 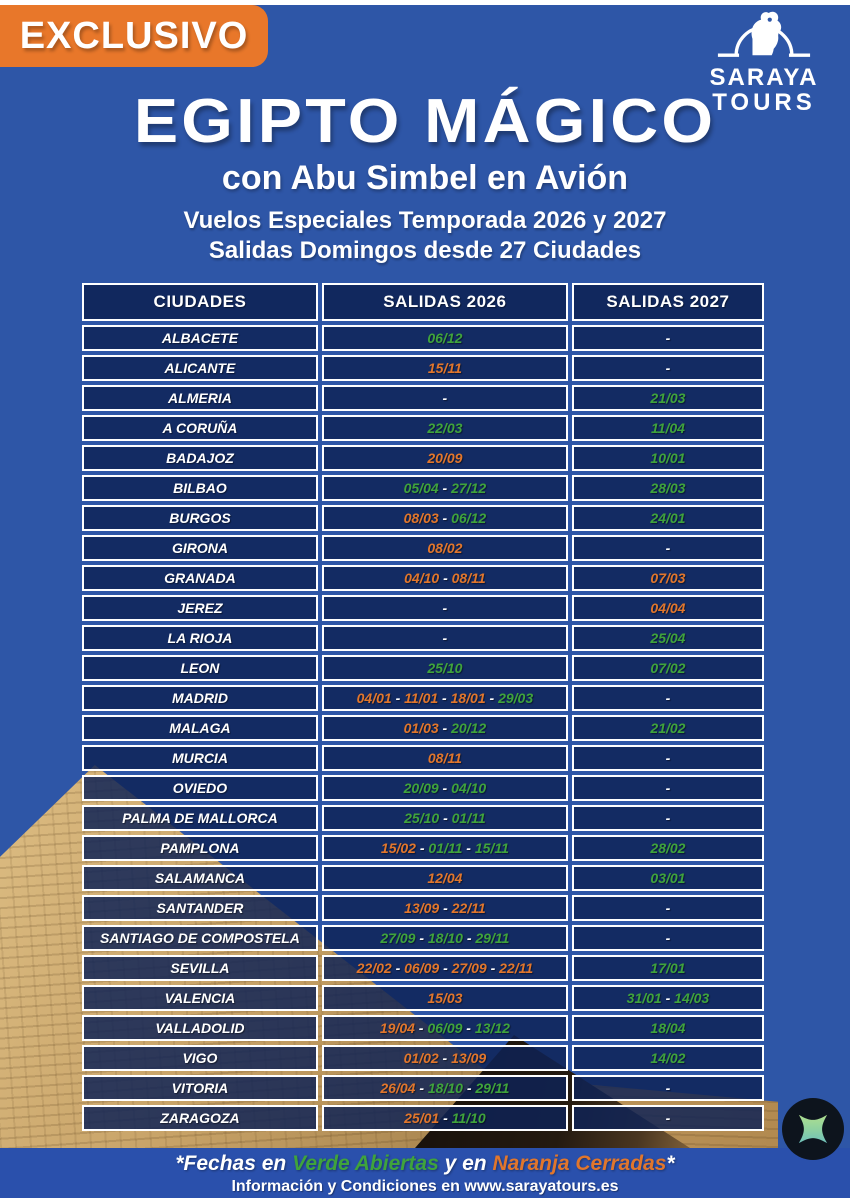 What do you see at coordinates (444, 878) in the screenshot?
I see `salidas-2026-cell: 12/04` at bounding box center [444, 878].